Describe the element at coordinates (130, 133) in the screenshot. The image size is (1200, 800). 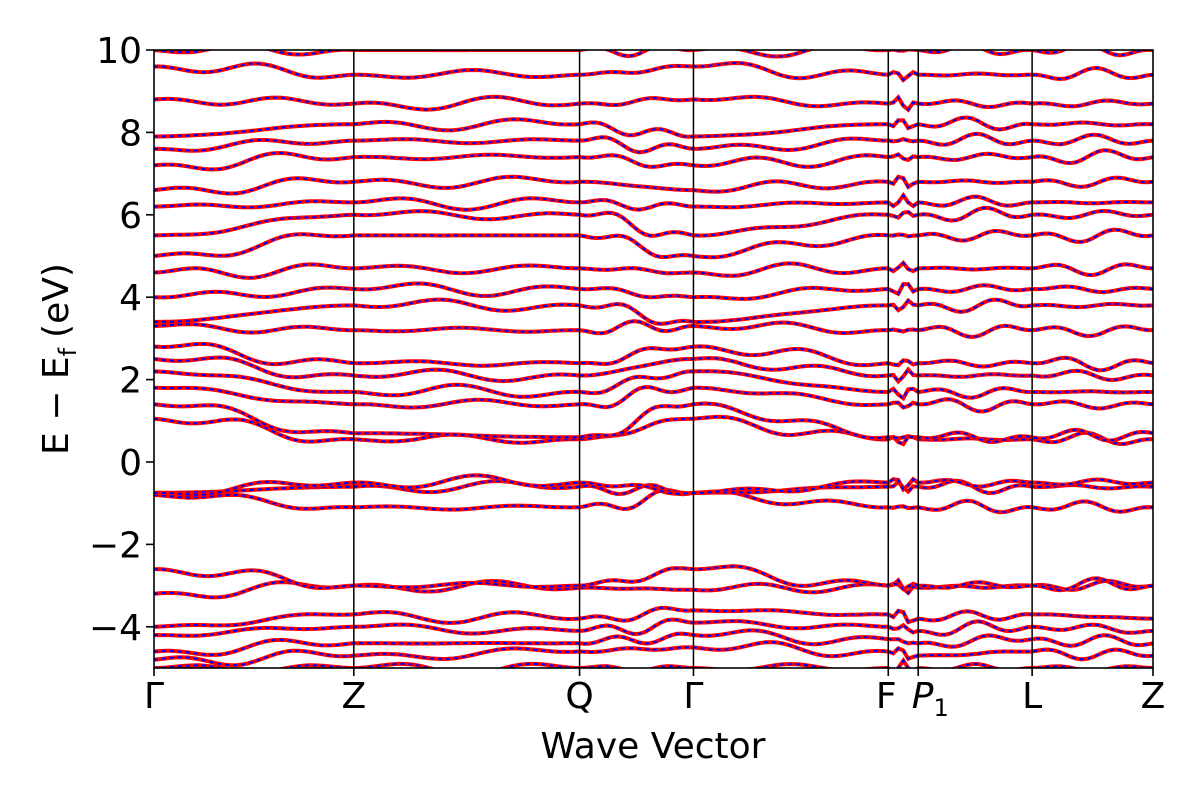
I see `y-tick-label: 8` at that location.